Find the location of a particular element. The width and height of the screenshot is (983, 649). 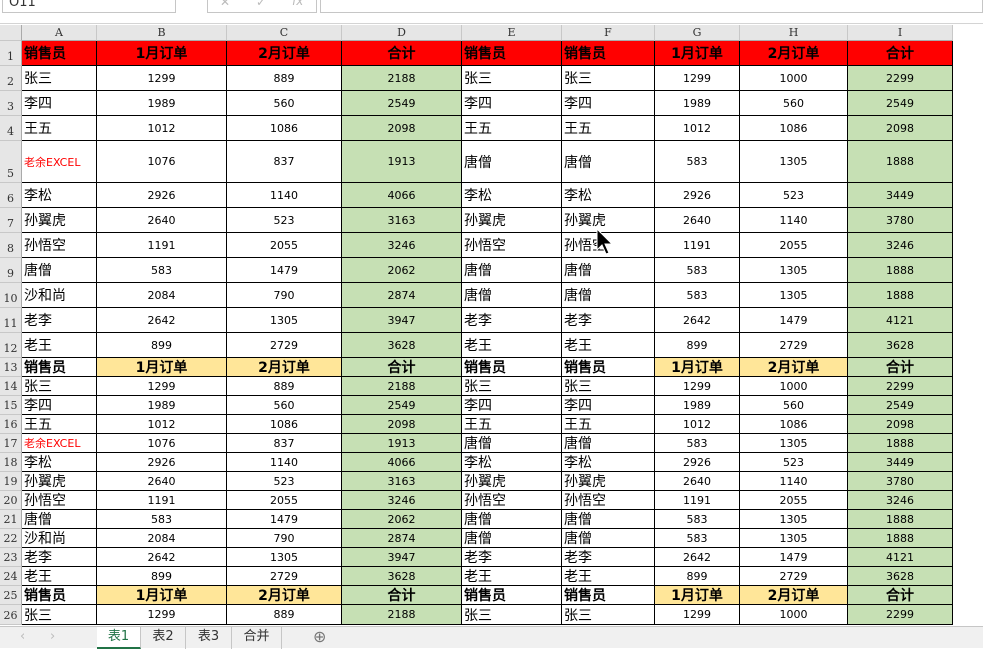

row-header-17: 17 is located at coordinates (11, 443).